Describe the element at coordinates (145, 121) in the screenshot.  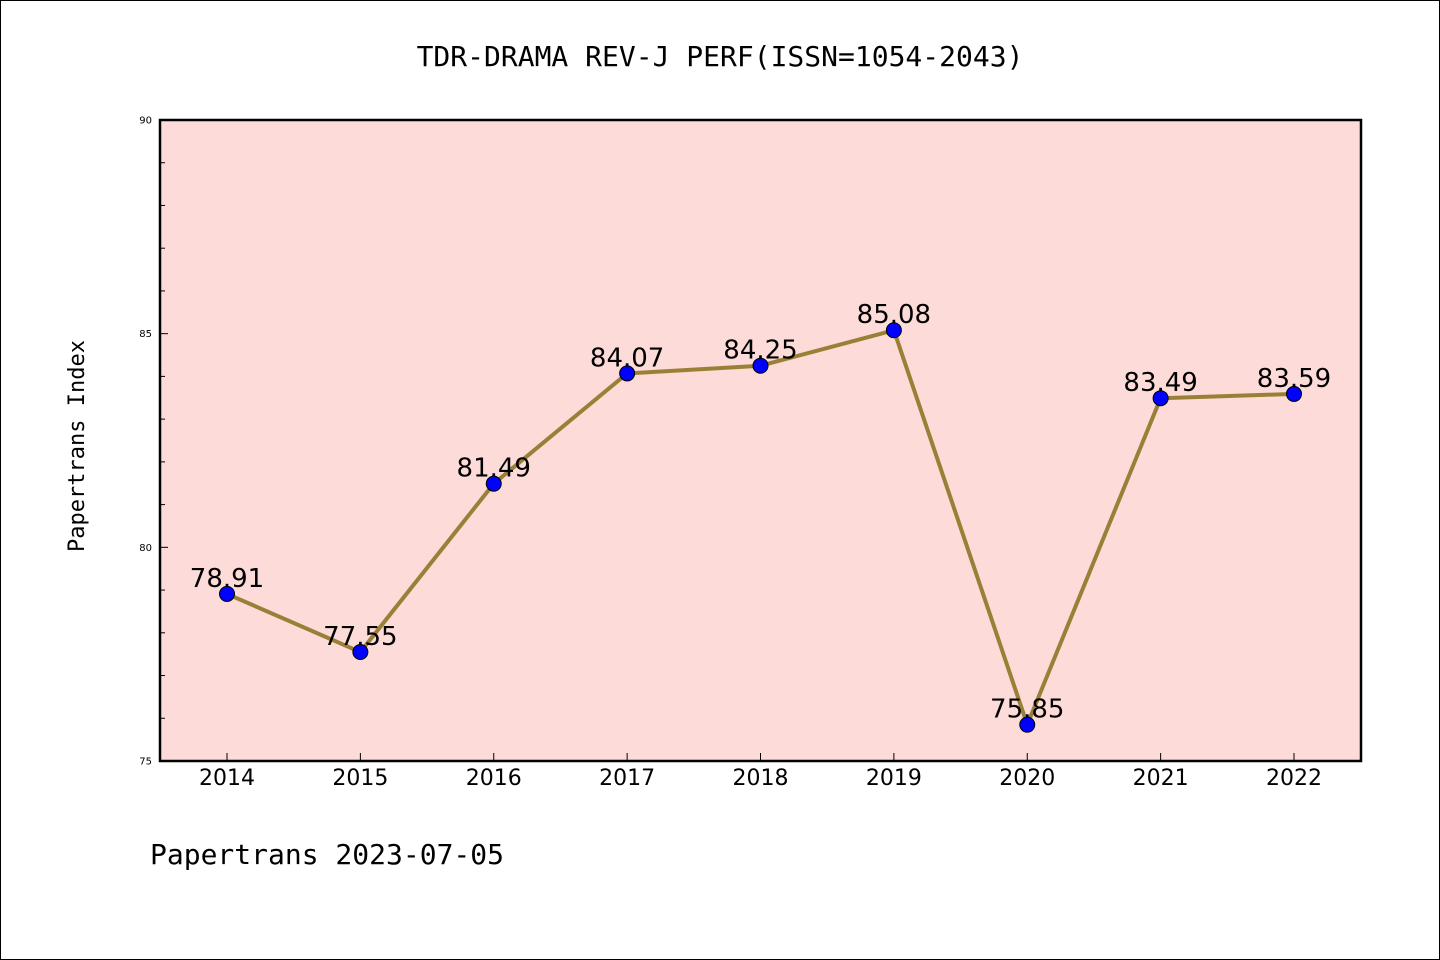
I see `y-tick-label: 90` at that location.